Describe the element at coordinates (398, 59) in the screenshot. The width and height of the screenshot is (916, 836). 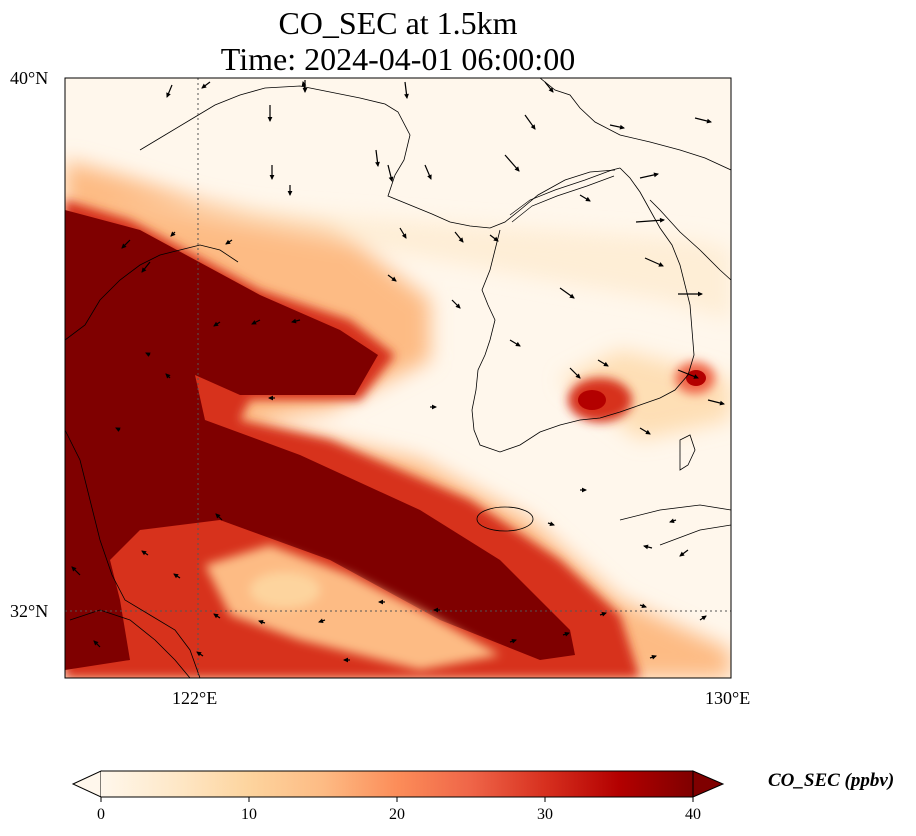
I see `map-subtitle-time: Time: 2024-04-01 06:00:00` at that location.